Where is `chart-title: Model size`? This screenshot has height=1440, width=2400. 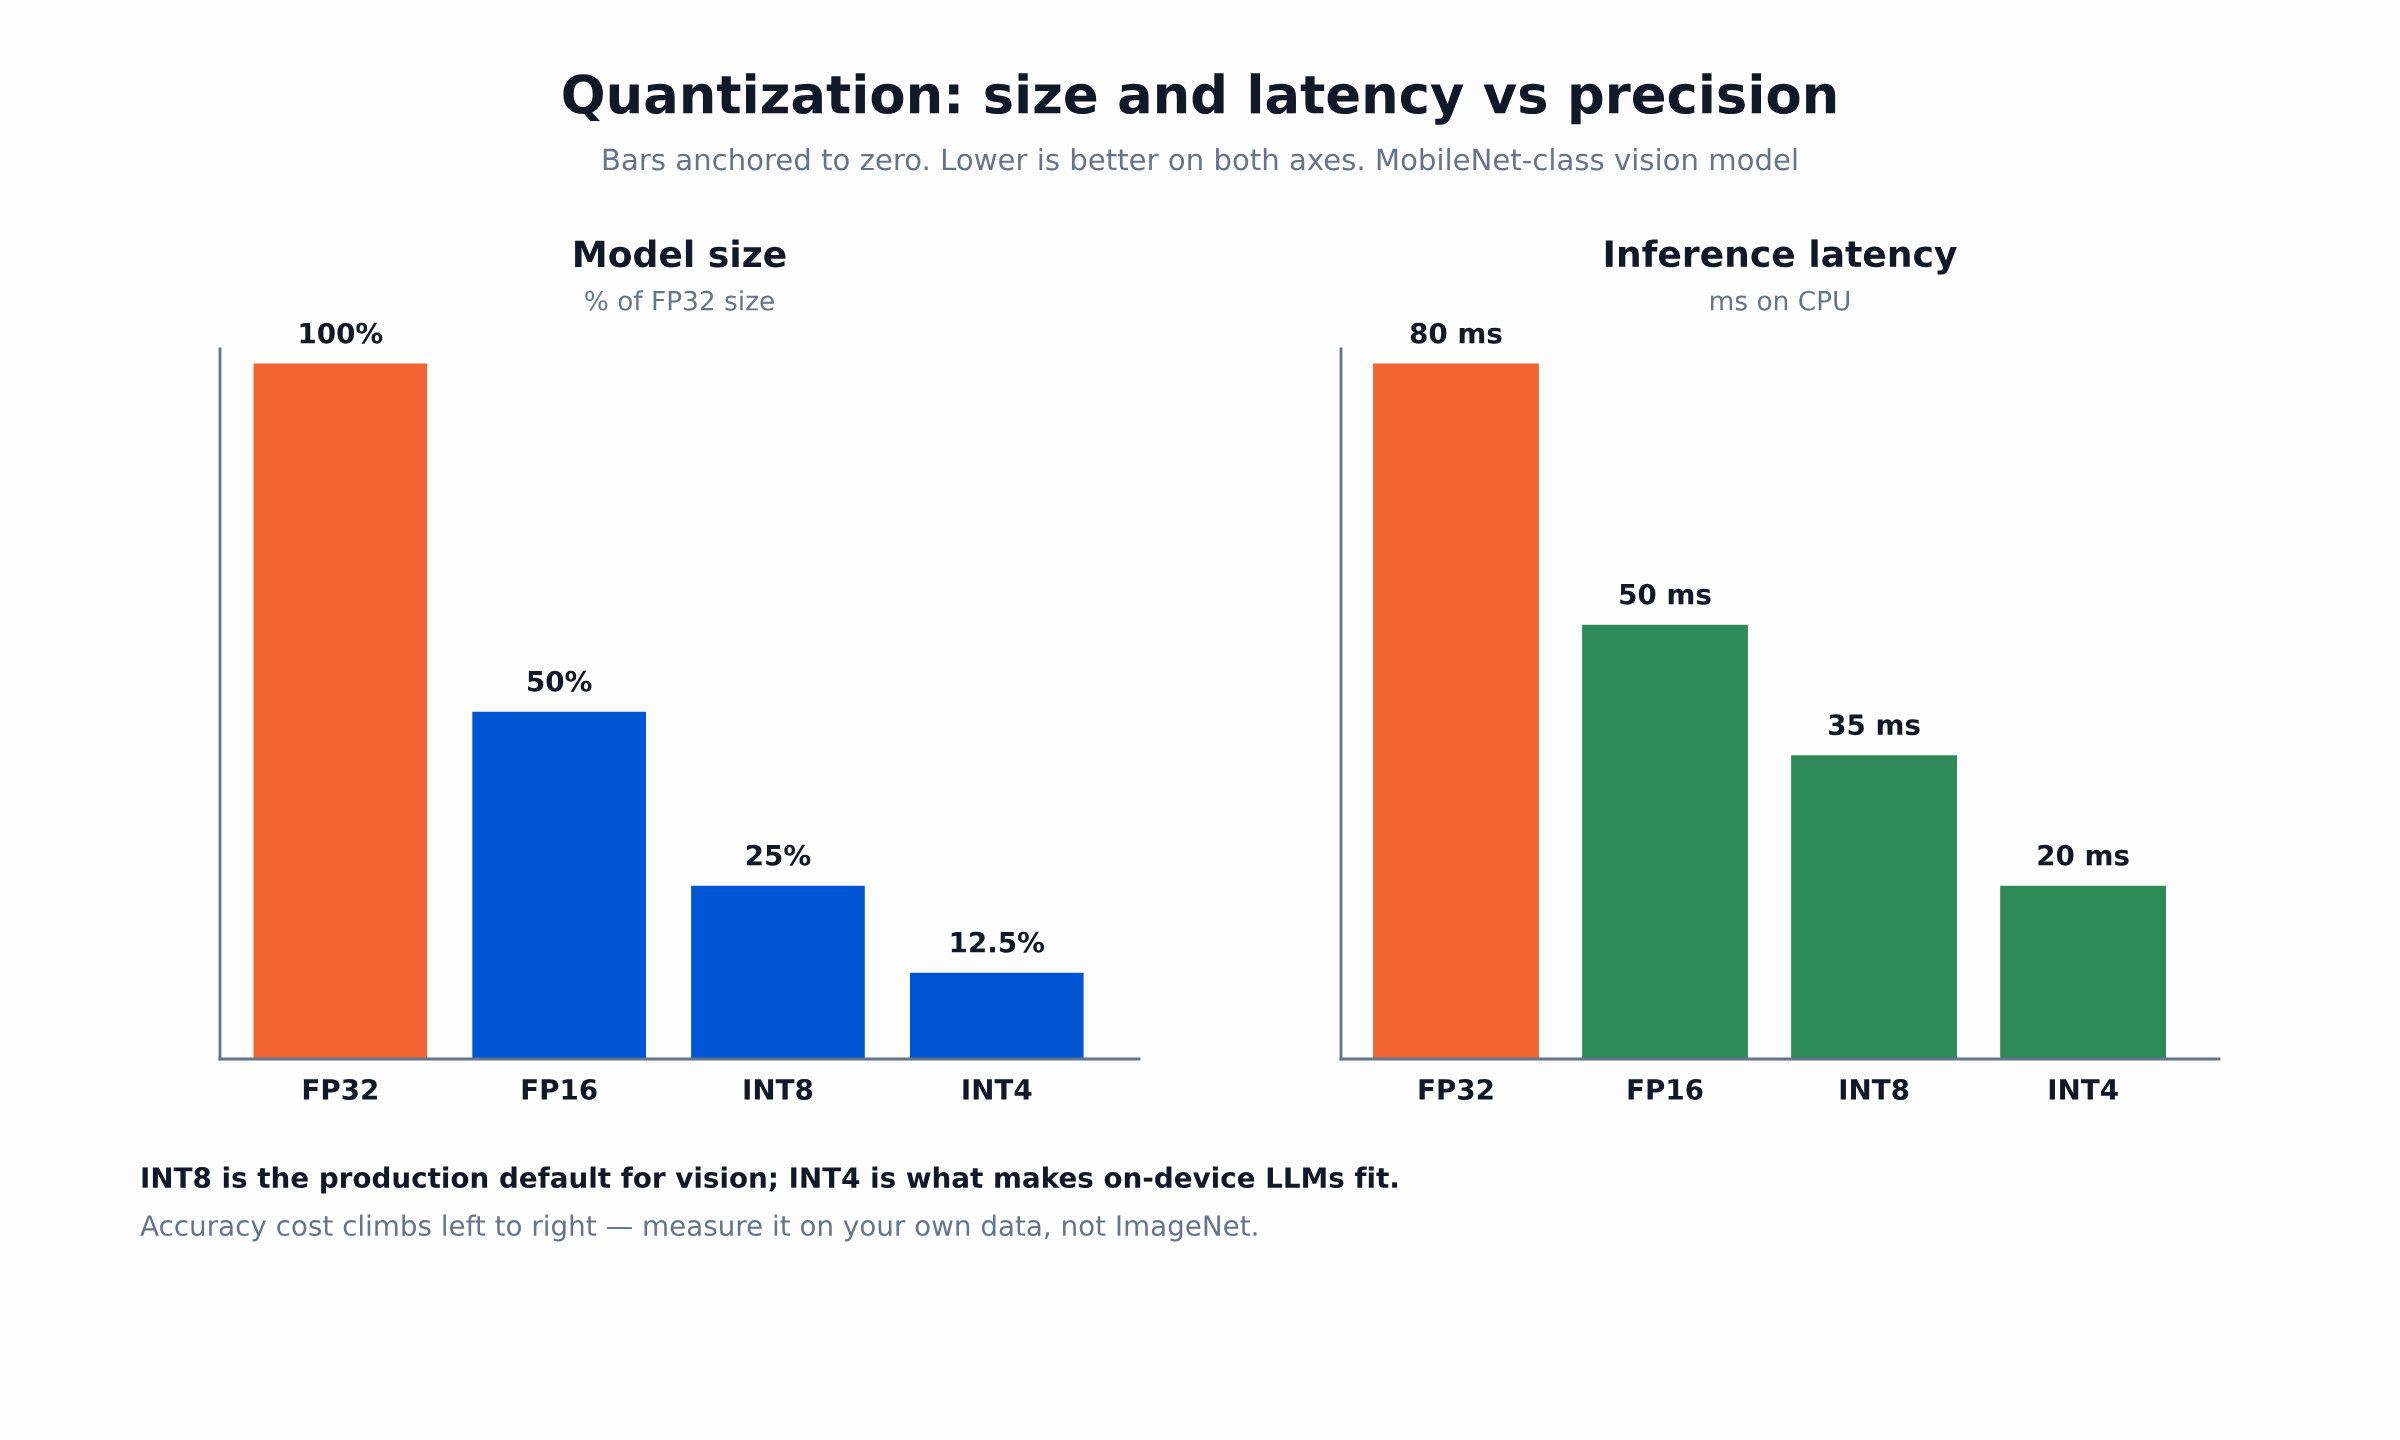 chart-title: Model size is located at coordinates (680, 253).